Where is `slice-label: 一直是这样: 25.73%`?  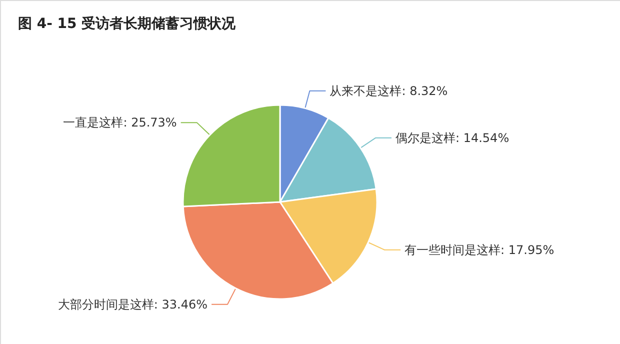
slice-label: 一直是这样: 25.73% is located at coordinates (120, 123).